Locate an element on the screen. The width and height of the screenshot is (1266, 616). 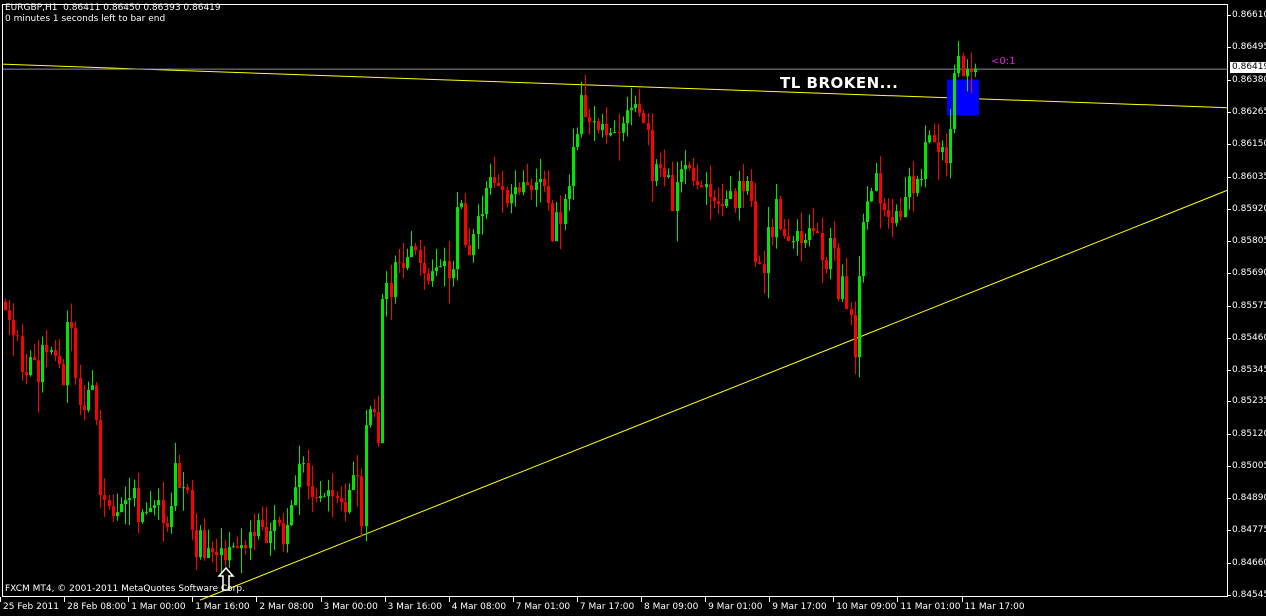
price-tick-label: 0.84890 is located at coordinates (1246, 498).